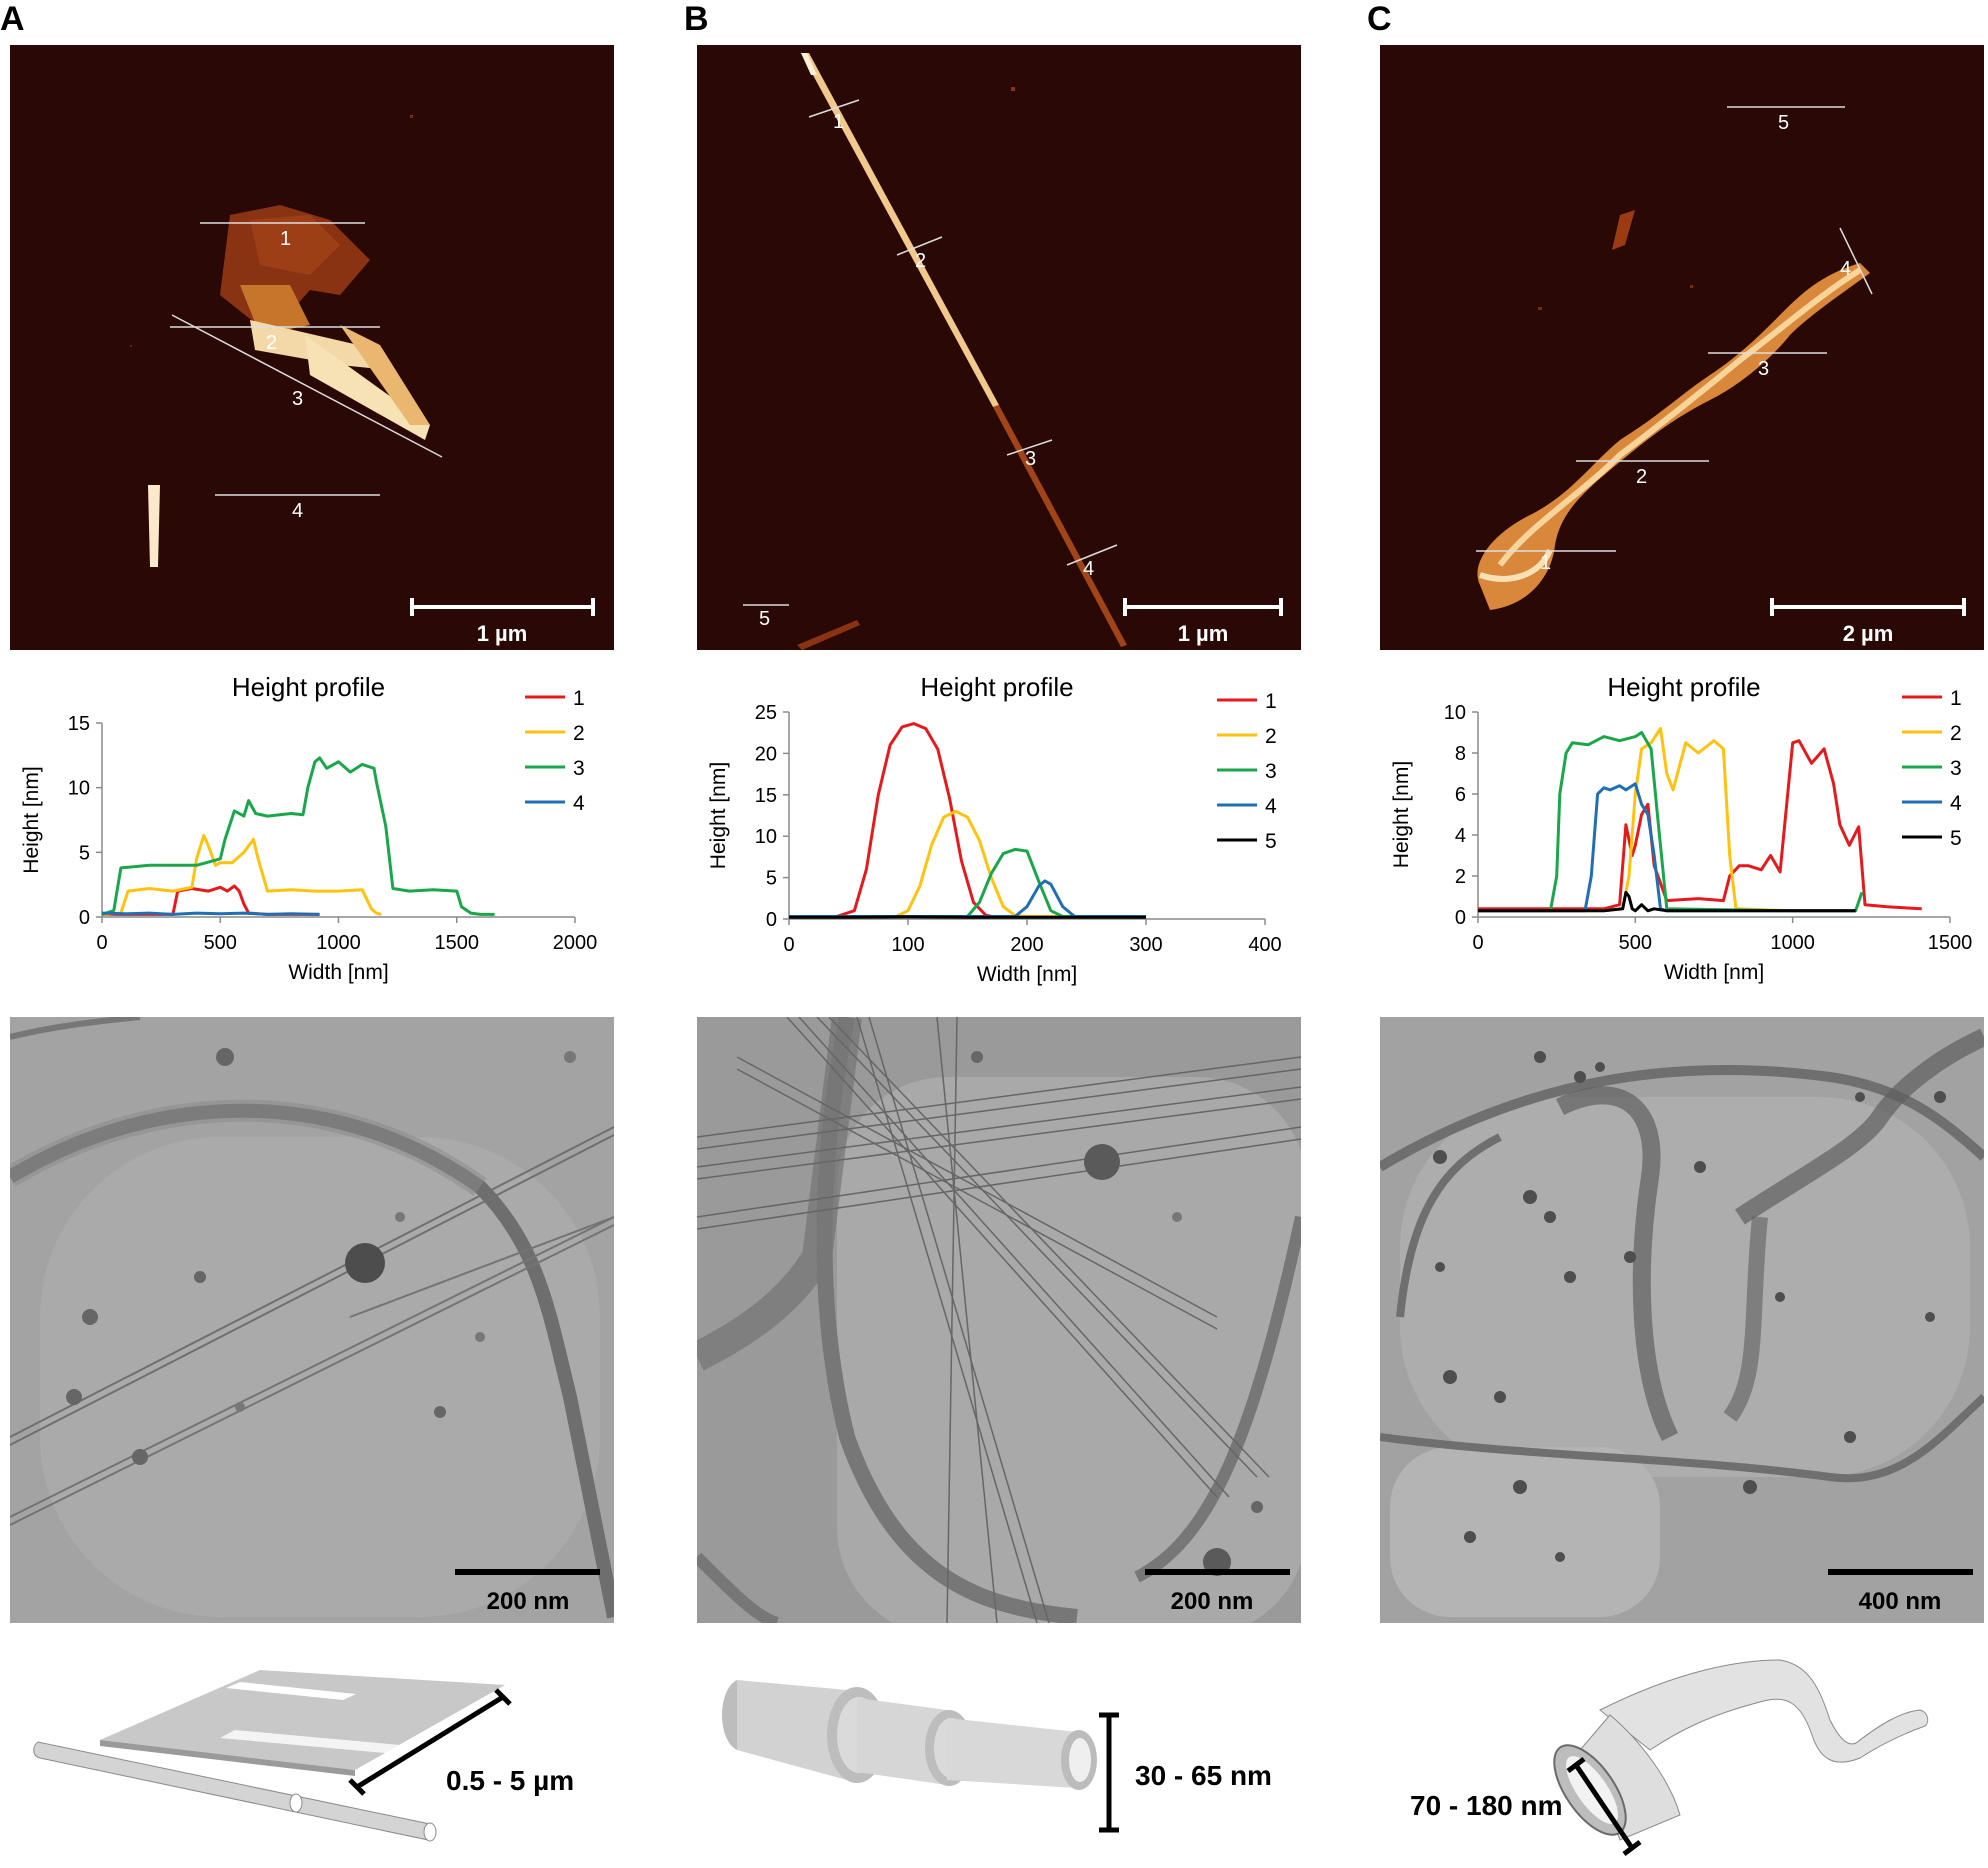 Image resolution: width=1988 pixels, height=1868 pixels. What do you see at coordinates (696, 19) in the screenshot?
I see `panel-label-b: B` at bounding box center [696, 19].